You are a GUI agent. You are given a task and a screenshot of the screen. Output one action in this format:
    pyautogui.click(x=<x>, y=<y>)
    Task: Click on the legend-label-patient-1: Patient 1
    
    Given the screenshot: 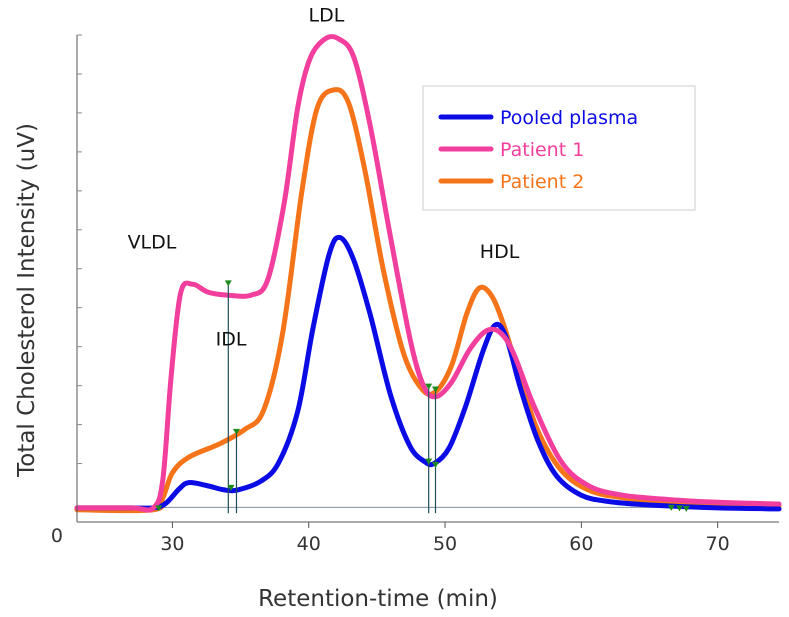 What is the action you would take?
    pyautogui.click(x=542, y=150)
    